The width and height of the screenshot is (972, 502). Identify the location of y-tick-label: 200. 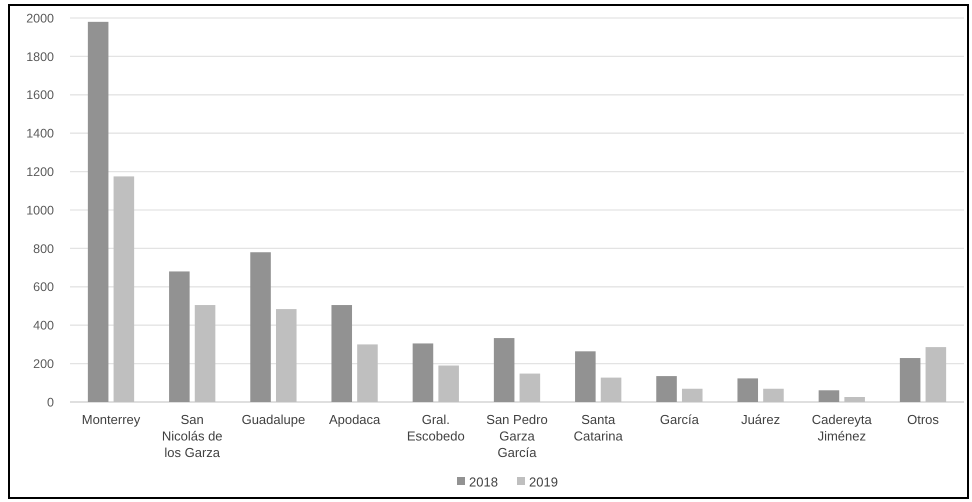
(43, 363).